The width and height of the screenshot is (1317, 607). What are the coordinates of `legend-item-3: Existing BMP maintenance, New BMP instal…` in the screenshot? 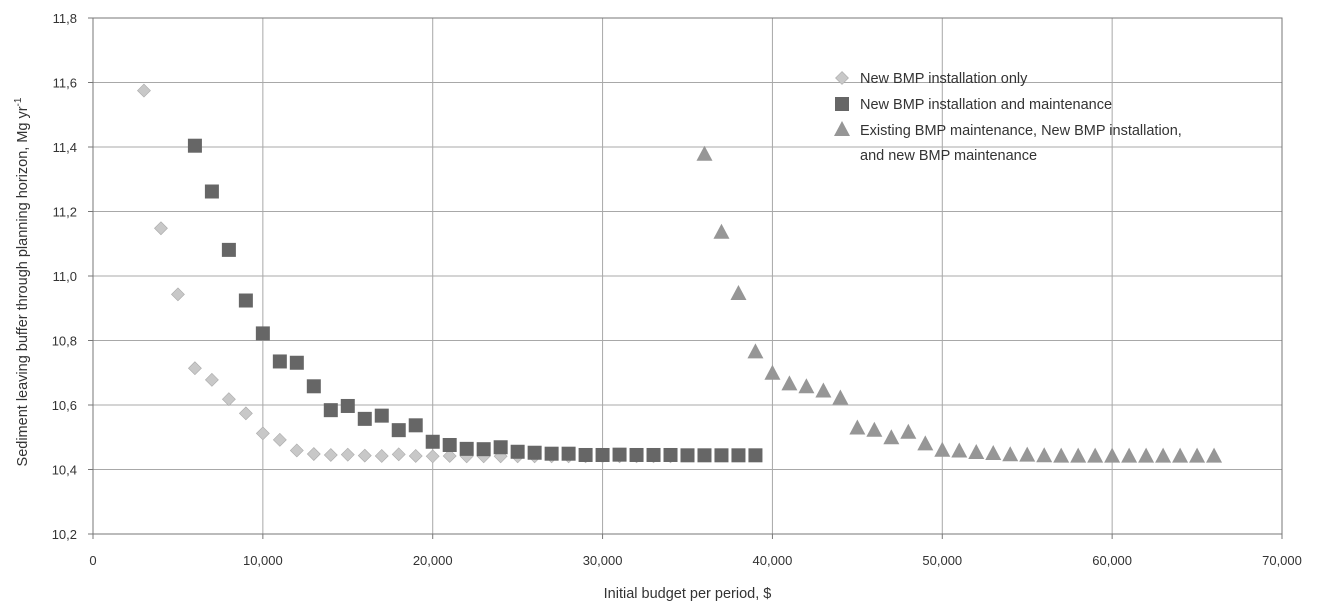 It's located at (1008, 142).